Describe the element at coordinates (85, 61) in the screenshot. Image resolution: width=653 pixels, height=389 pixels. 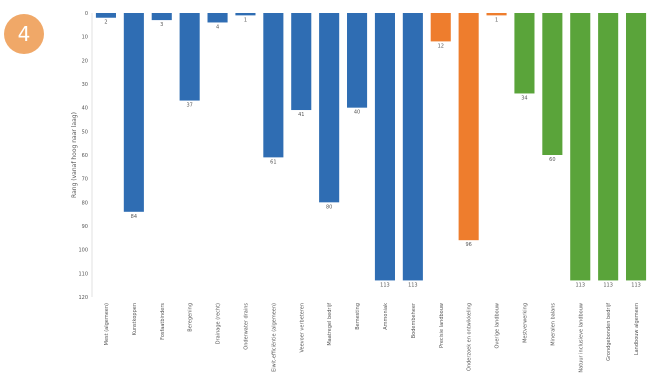
I see `y-tick-label: 20` at that location.